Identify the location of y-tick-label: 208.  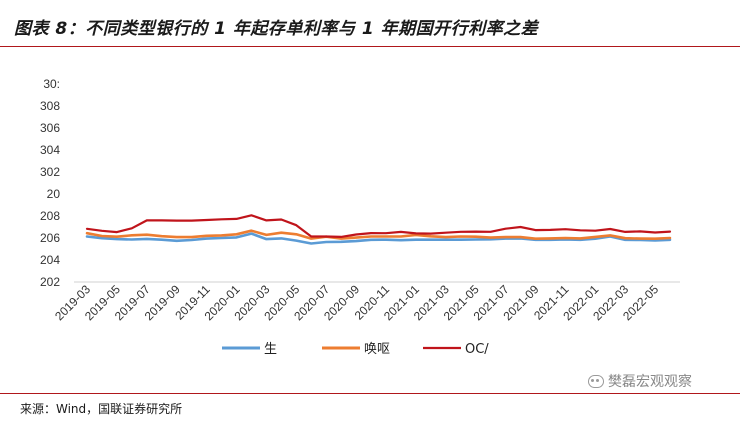
(50, 216).